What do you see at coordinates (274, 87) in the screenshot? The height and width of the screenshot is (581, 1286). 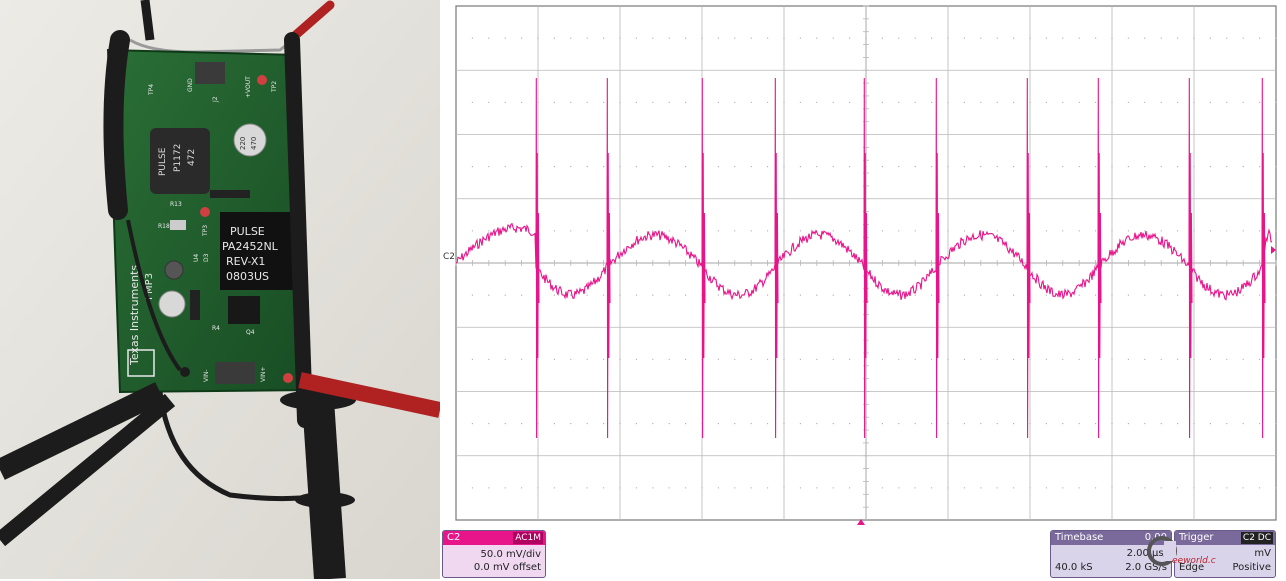 I see `svg-text: TP2` at bounding box center [274, 87].